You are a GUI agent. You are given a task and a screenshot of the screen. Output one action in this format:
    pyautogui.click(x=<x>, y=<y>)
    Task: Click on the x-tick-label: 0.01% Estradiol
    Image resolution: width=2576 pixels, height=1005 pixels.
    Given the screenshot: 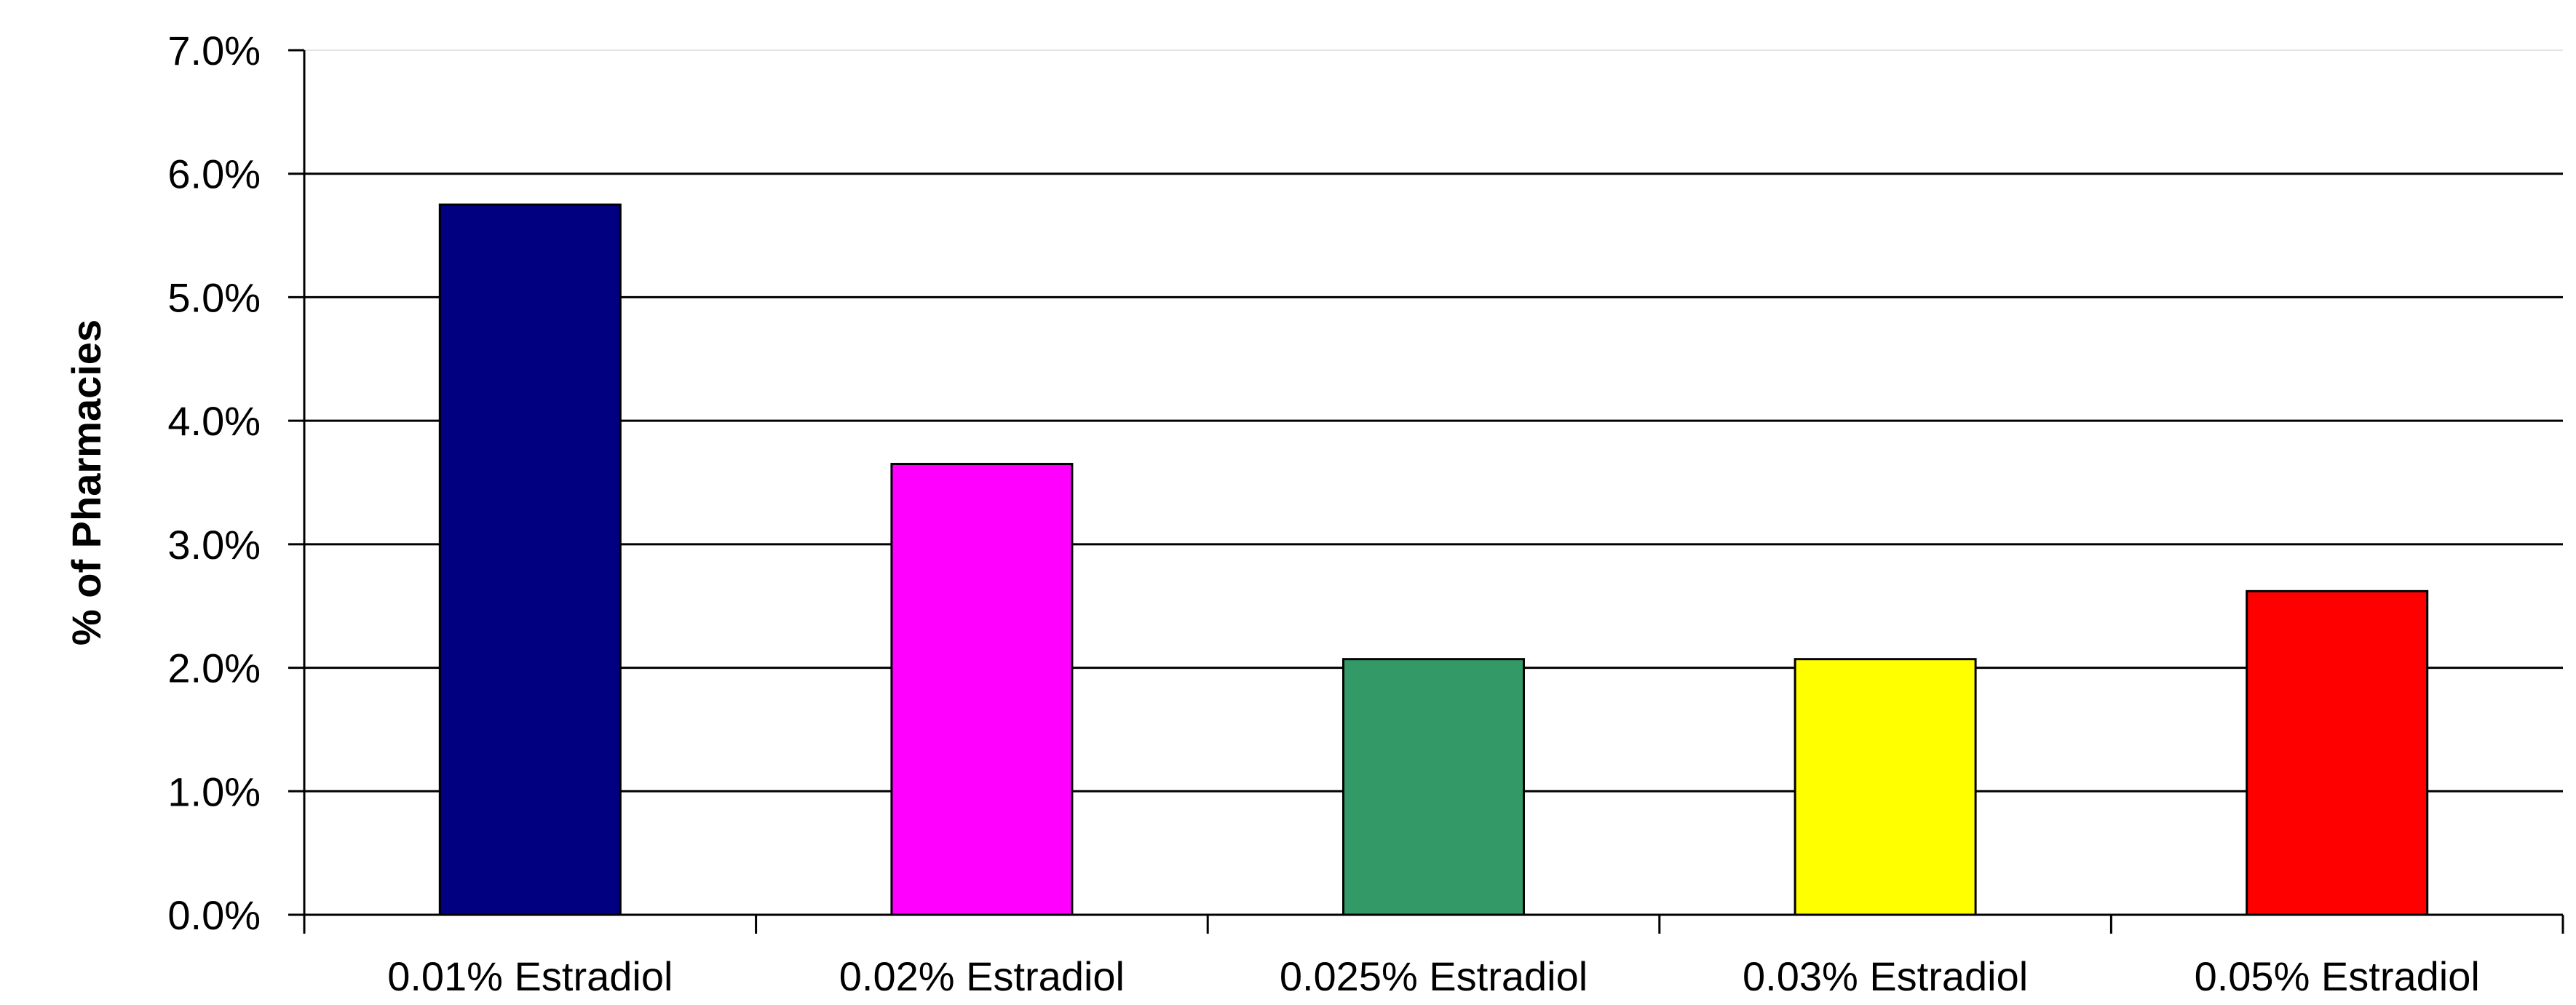 What is the action you would take?
    pyautogui.click(x=530, y=976)
    